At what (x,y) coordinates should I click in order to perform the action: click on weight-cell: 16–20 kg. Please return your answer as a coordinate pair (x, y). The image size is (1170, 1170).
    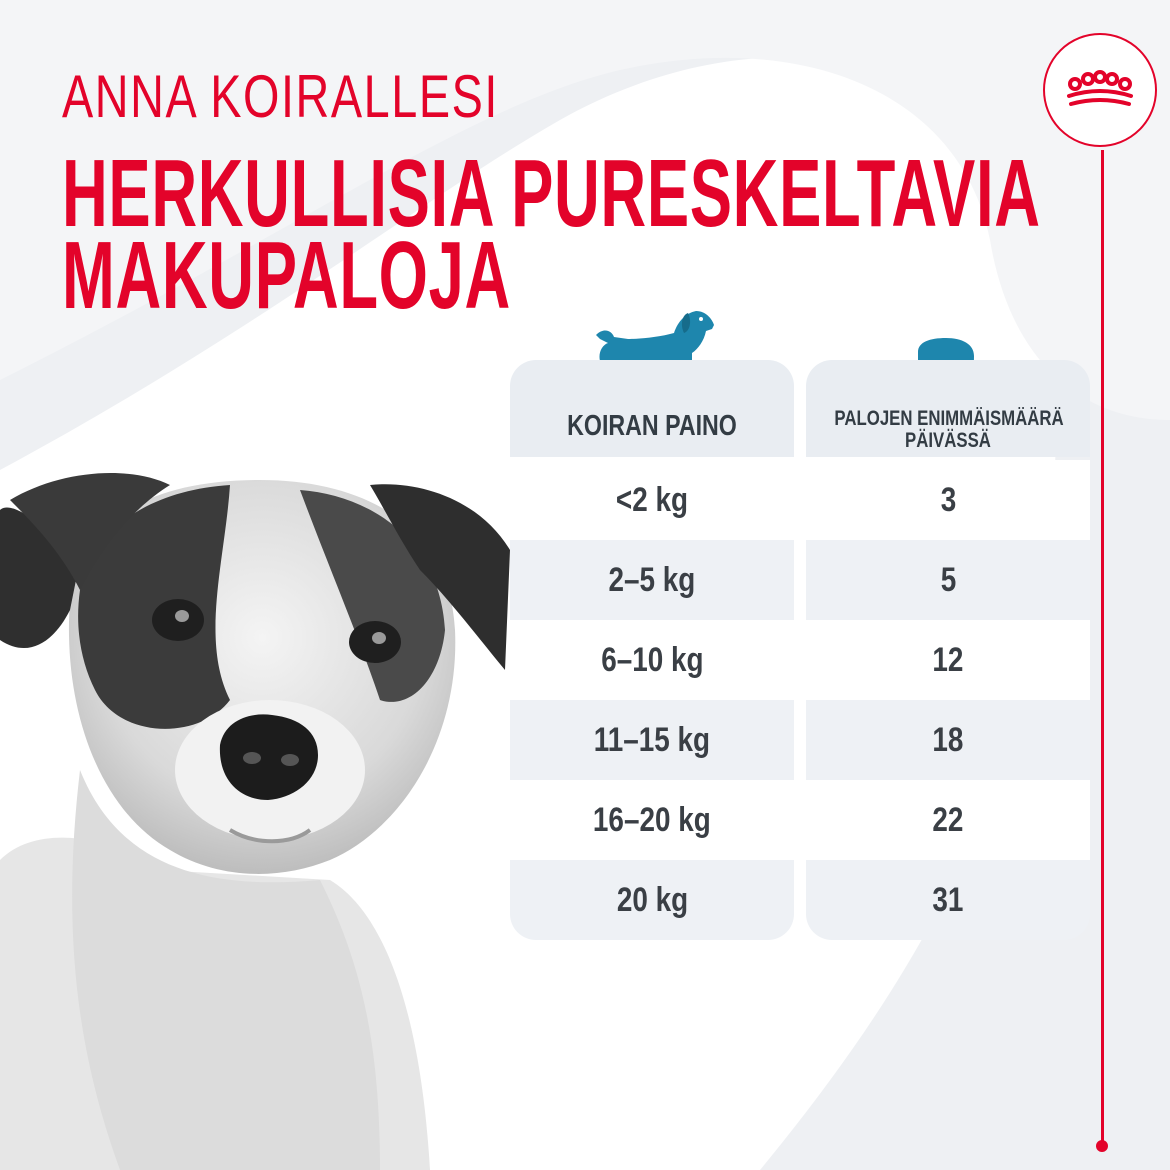
    Looking at the image, I should click on (652, 820).